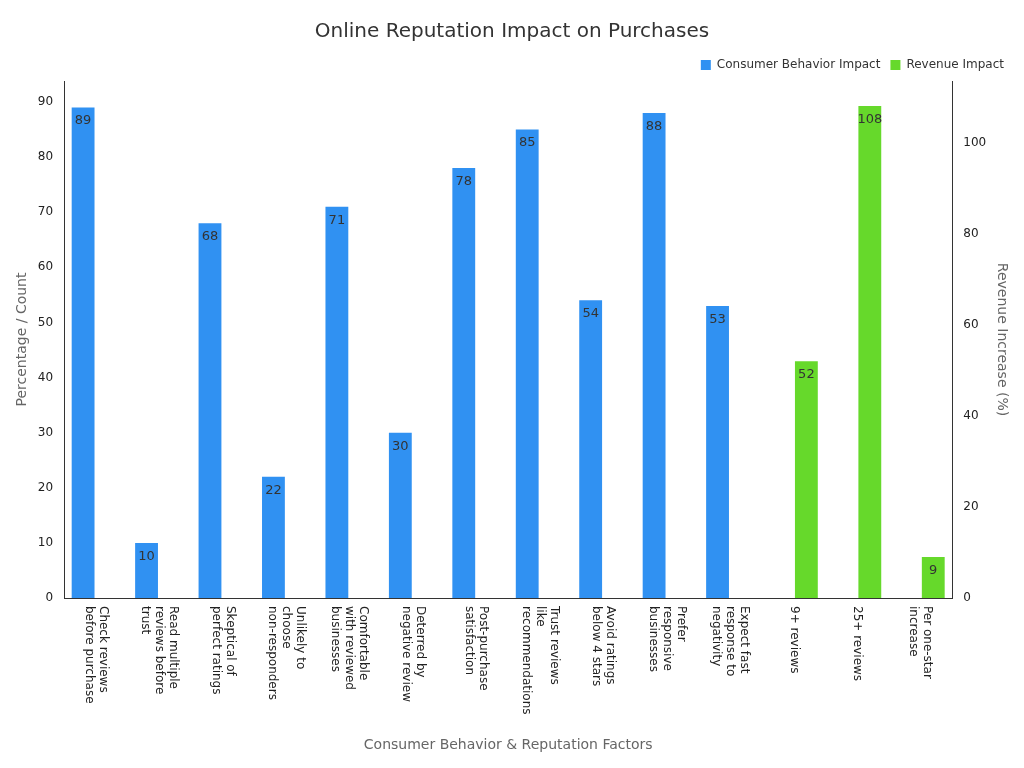 Image resolution: width=1024 pixels, height=768 pixels. What do you see at coordinates (654, 125) in the screenshot?
I see `data-label: 88` at bounding box center [654, 125].